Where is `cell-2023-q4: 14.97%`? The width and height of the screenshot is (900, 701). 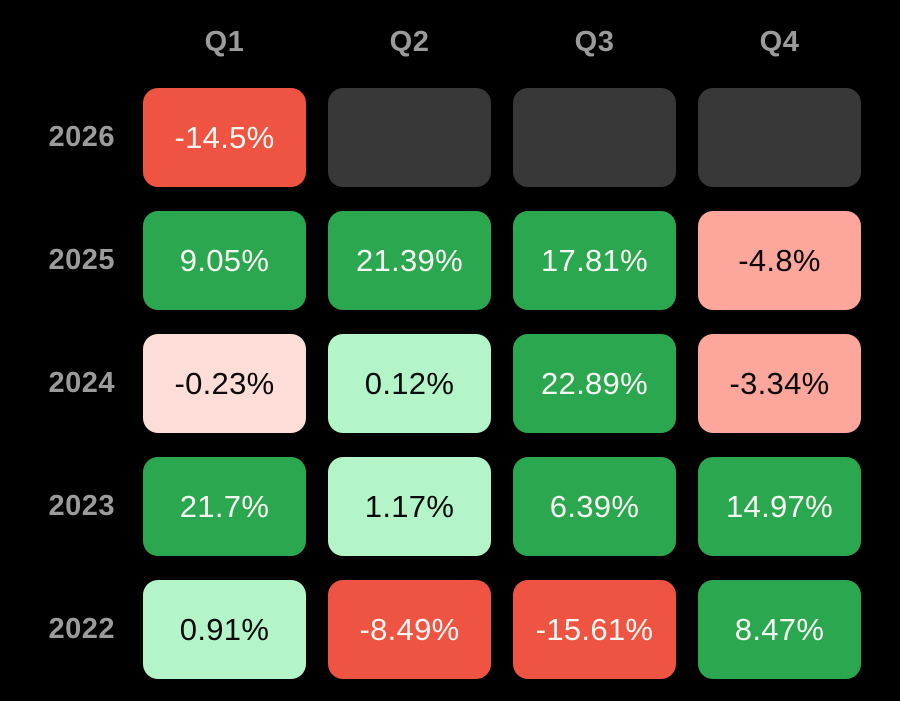
cell-2023-q4: 14.97% is located at coordinates (779, 506).